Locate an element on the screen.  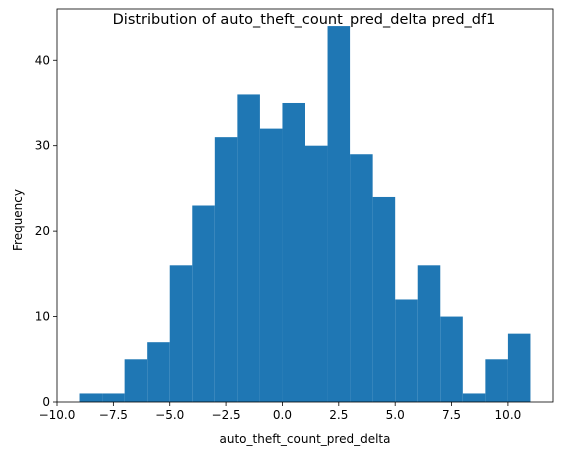
y-tick-label: 40 is located at coordinates (42, 60).